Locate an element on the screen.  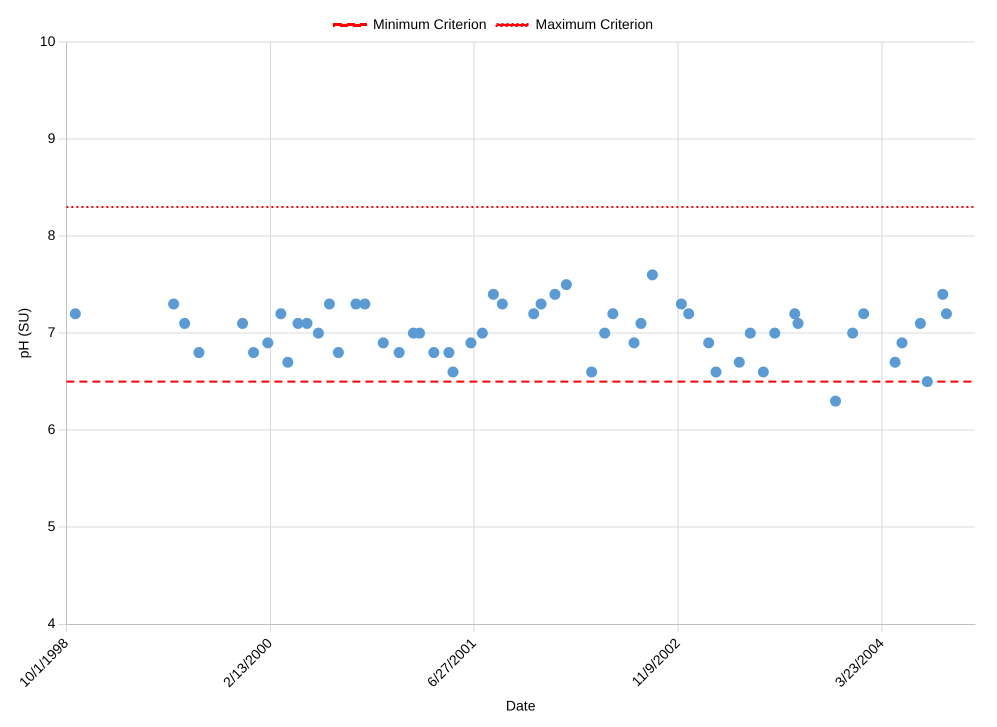
y-tick-label: 9 is located at coordinates (52, 138).